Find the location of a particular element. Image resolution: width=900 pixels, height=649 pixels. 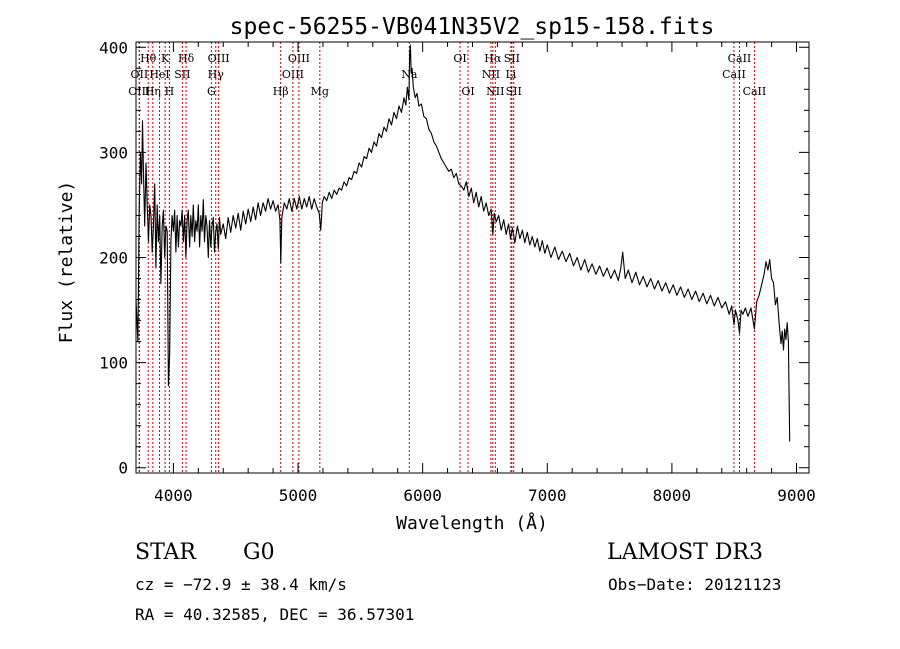

obs-date-text: Obs−Date: 20121123 is located at coordinates (695, 584).